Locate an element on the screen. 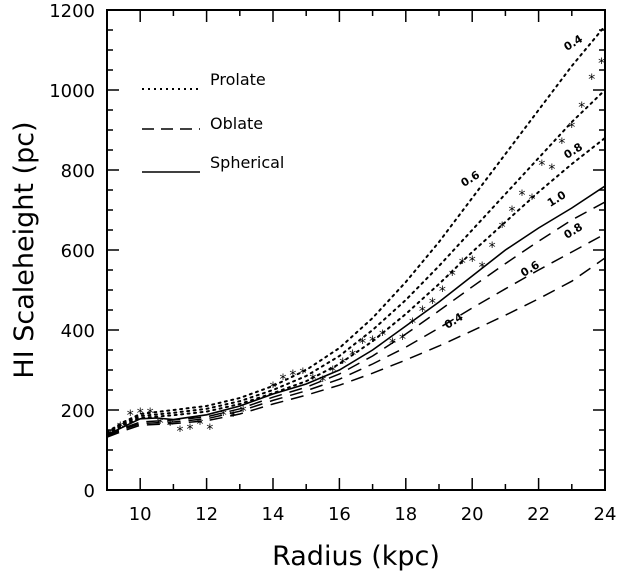  y-tick-labels: 0 200 400 600 800 1000 1200 is located at coordinates (72, 251).